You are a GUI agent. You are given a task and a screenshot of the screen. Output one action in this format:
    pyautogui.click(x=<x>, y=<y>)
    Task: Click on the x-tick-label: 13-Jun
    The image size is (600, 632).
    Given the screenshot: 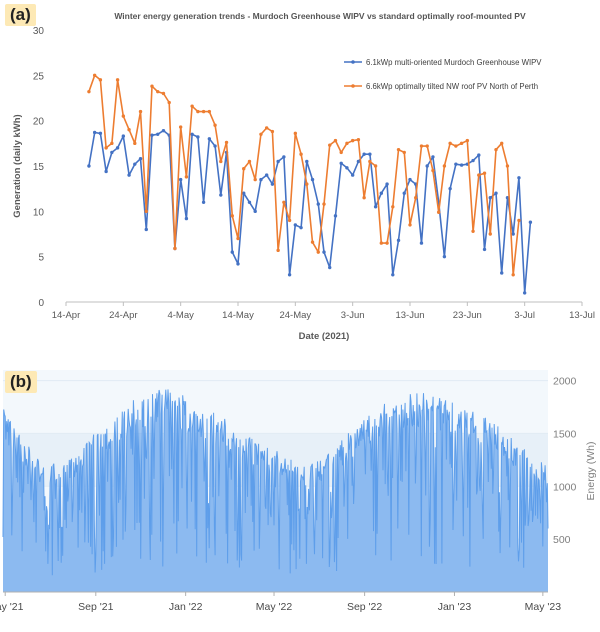 What is the action you would take?
    pyautogui.click(x=409, y=315)
    